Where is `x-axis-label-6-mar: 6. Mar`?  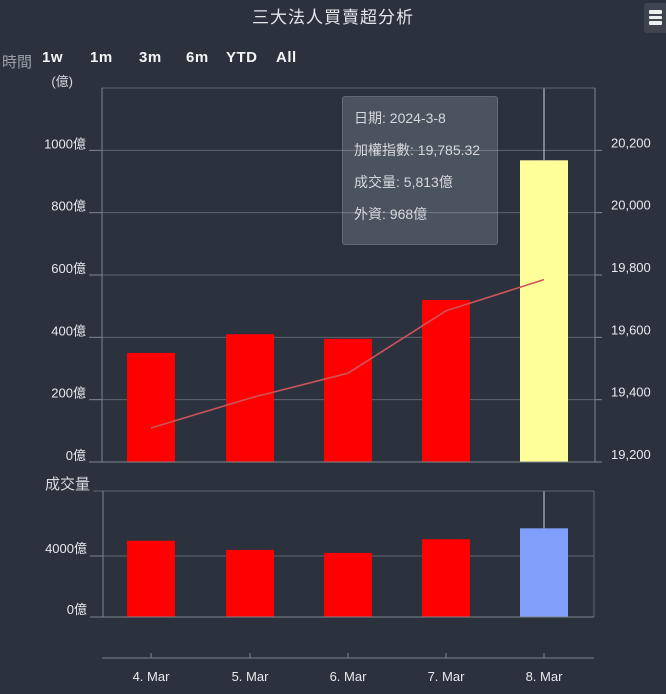
x-axis-label-6-mar: 6. Mar is located at coordinates (349, 676).